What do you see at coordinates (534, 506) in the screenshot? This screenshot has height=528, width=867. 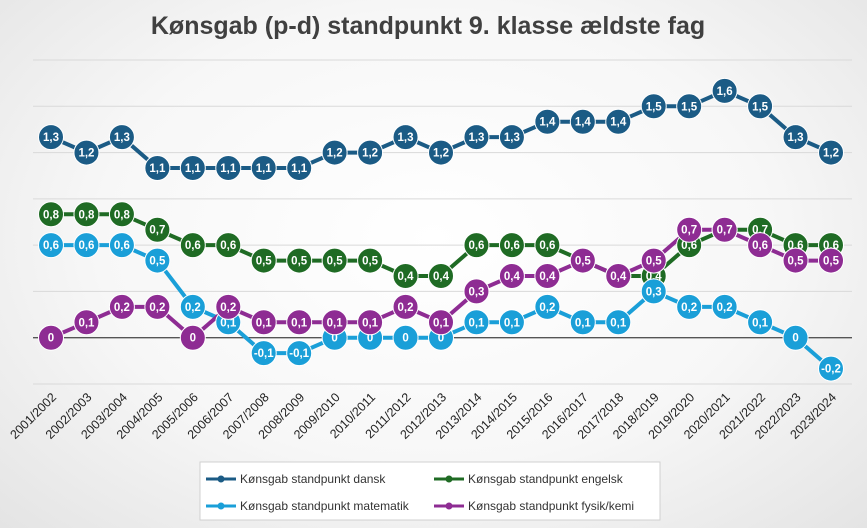 I see `legend-item-fysik-kemi: Kønsgab standpunkt fysik/kemi` at bounding box center [534, 506].